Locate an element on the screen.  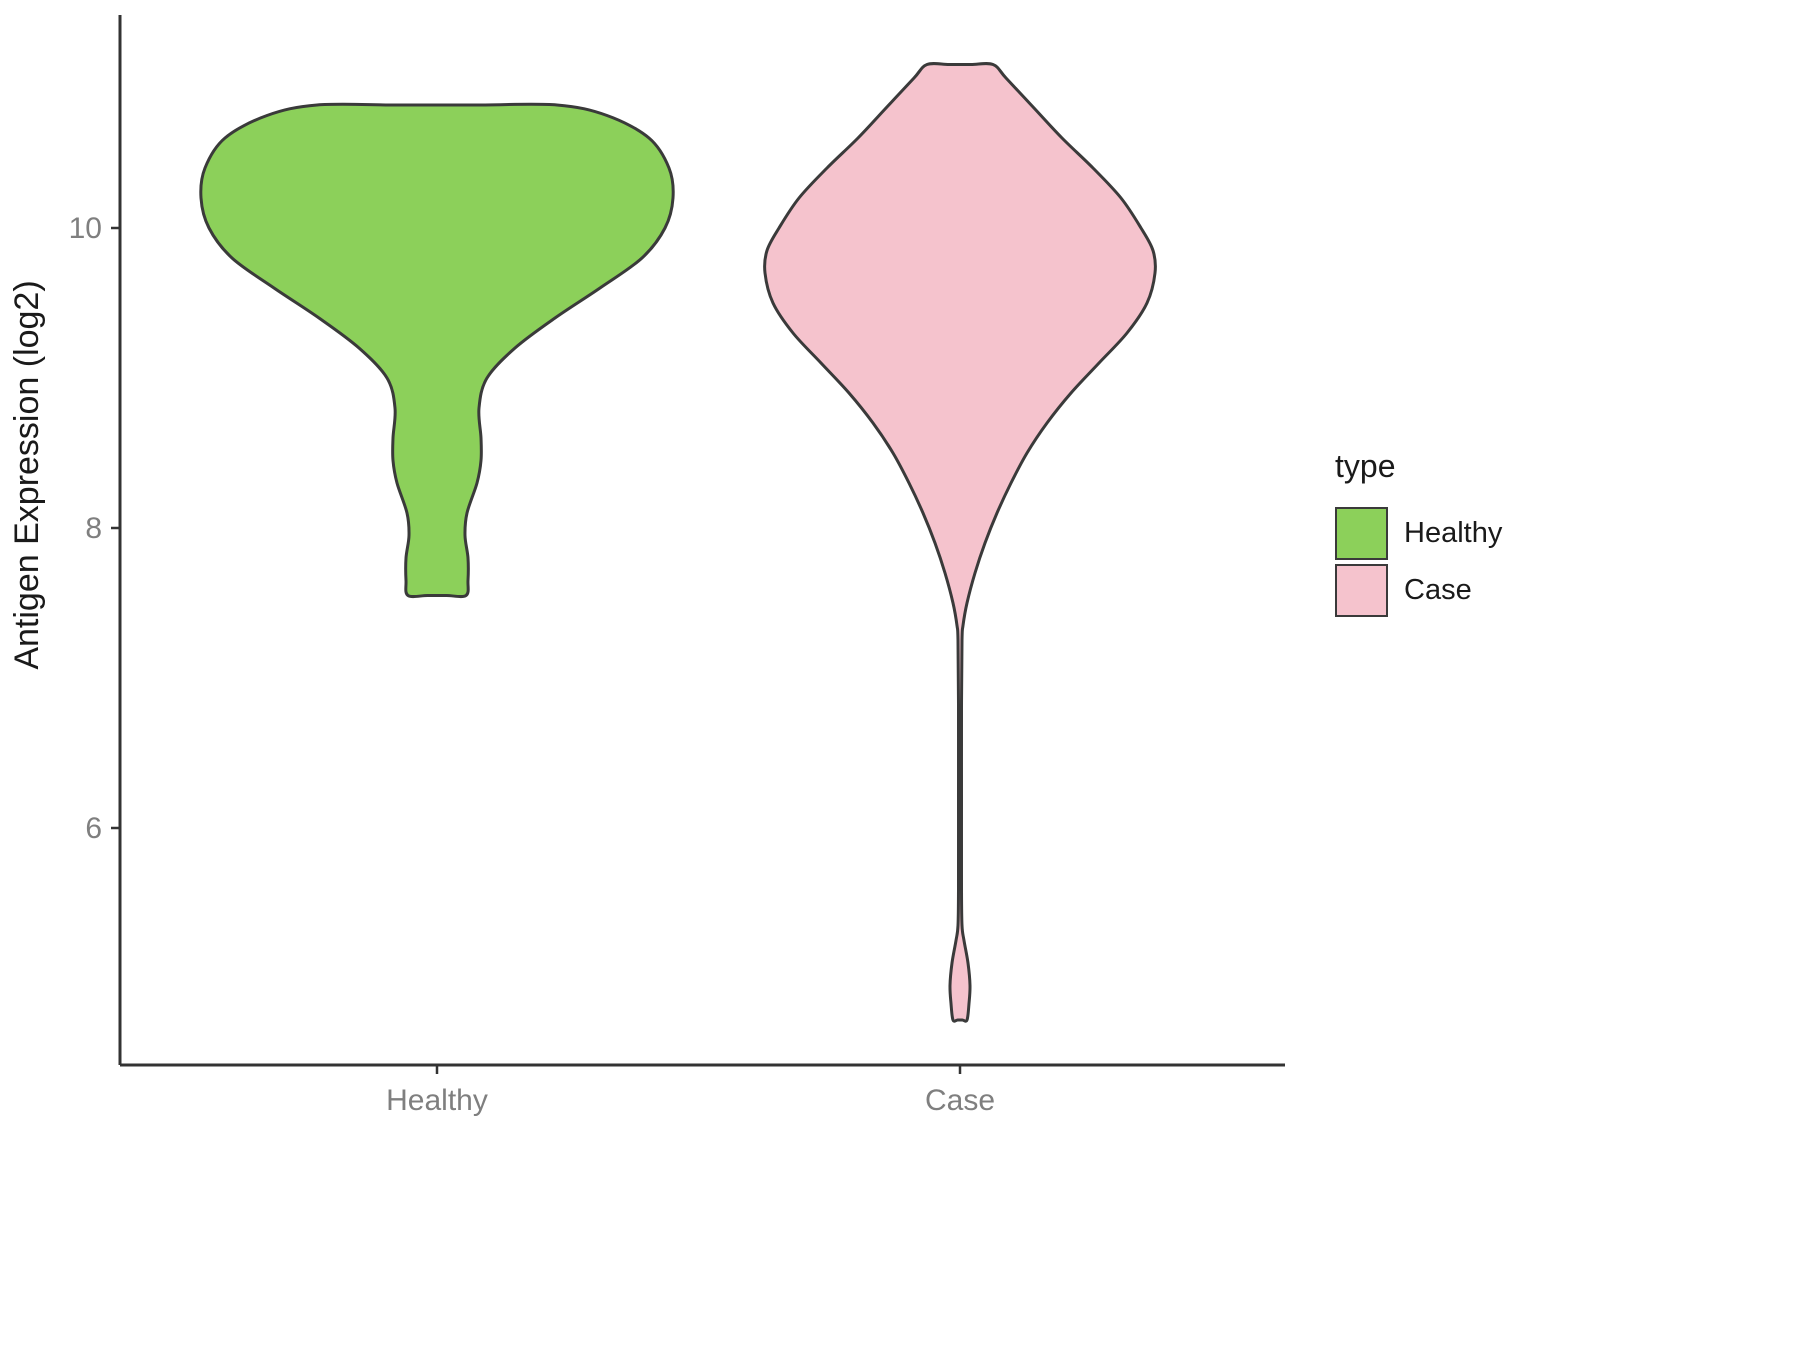
y-tick-label: 8 is located at coordinates (93, 528).